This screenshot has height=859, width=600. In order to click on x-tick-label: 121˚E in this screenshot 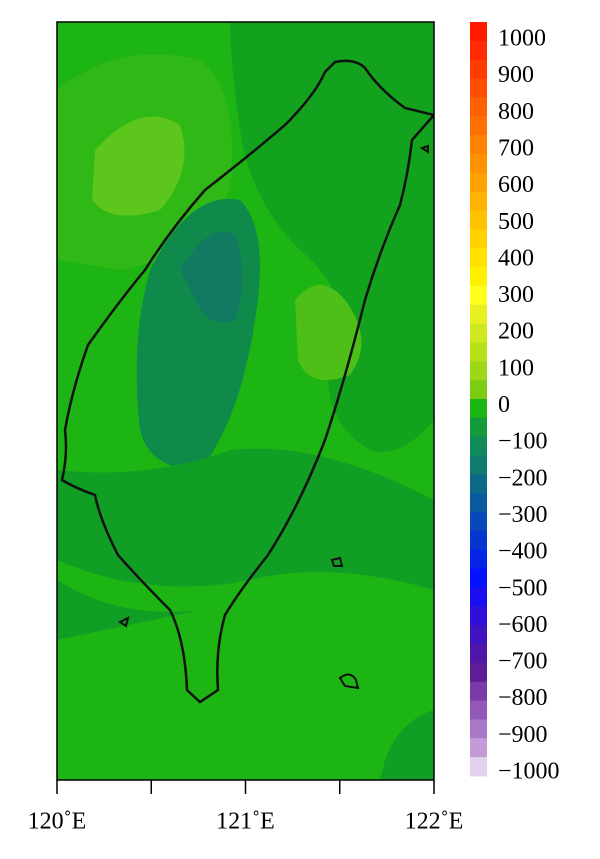, I will do `click(245, 822)`.